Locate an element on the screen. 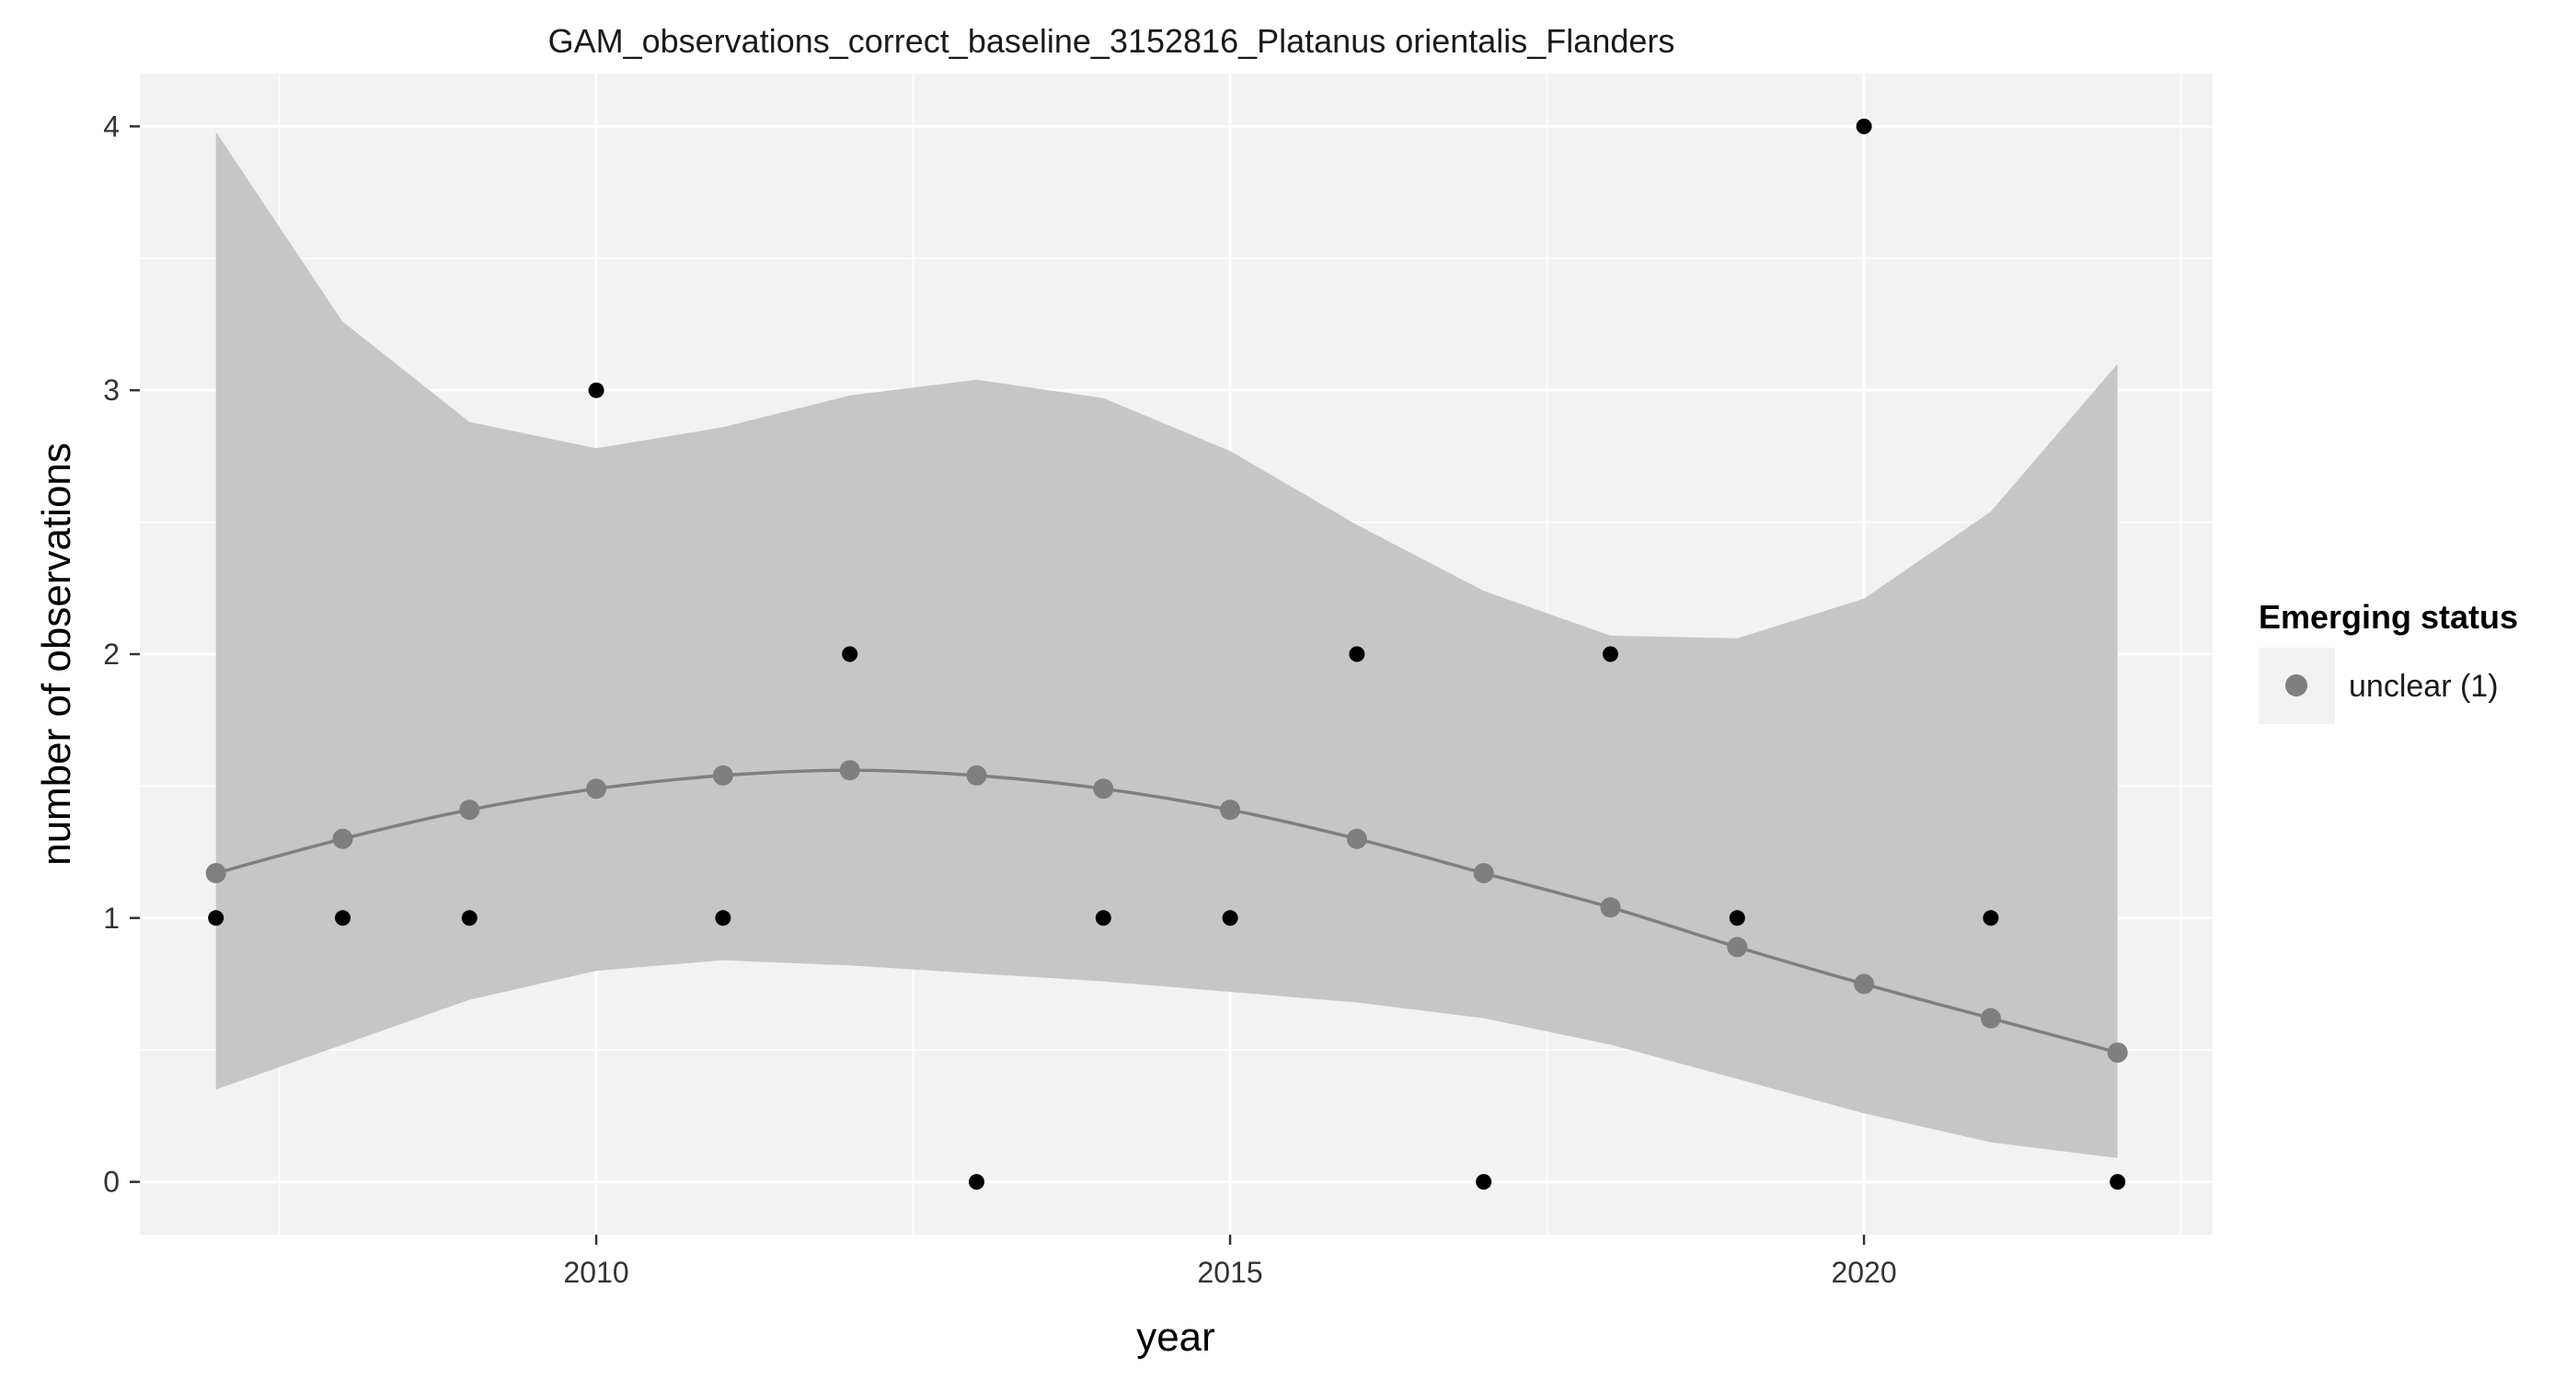  y-axis: 0 1 2 3 4 is located at coordinates (121, 654).